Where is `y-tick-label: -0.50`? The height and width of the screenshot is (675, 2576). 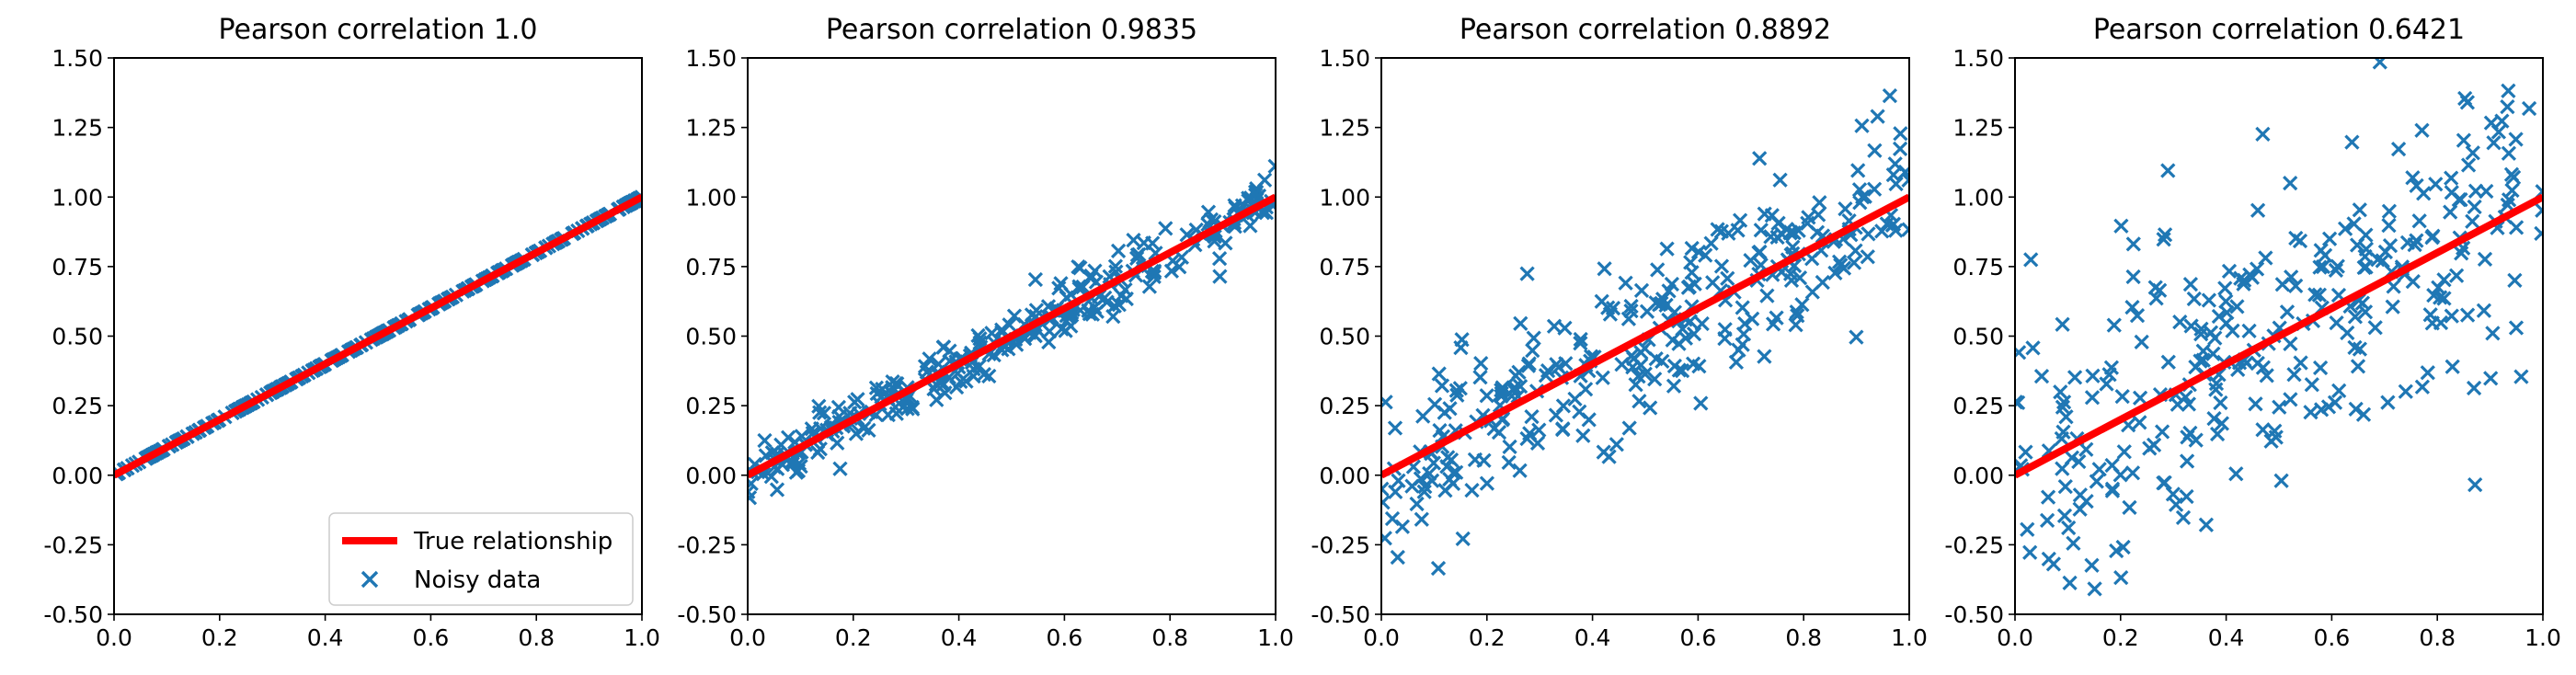
y-tick-label: -0.50 is located at coordinates (1974, 614).